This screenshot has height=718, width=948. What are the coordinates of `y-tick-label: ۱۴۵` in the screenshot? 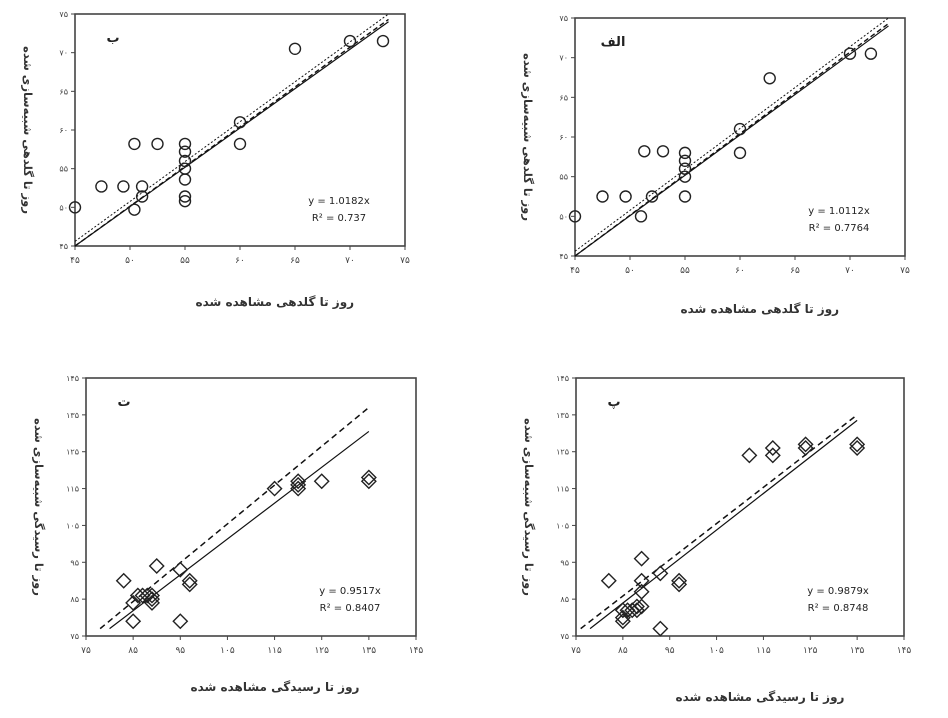 It's located at (72, 378).